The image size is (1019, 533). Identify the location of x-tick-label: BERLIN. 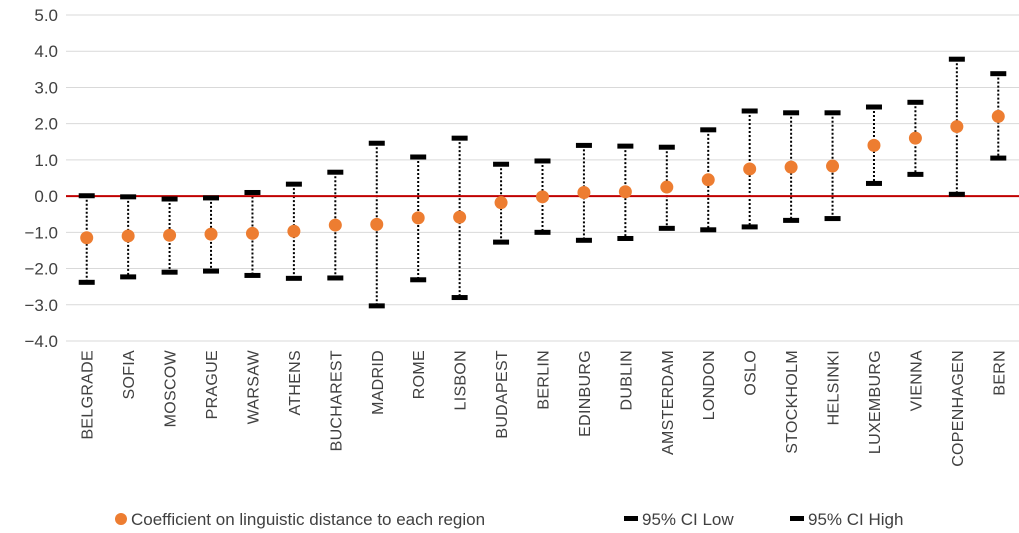
(544, 380).